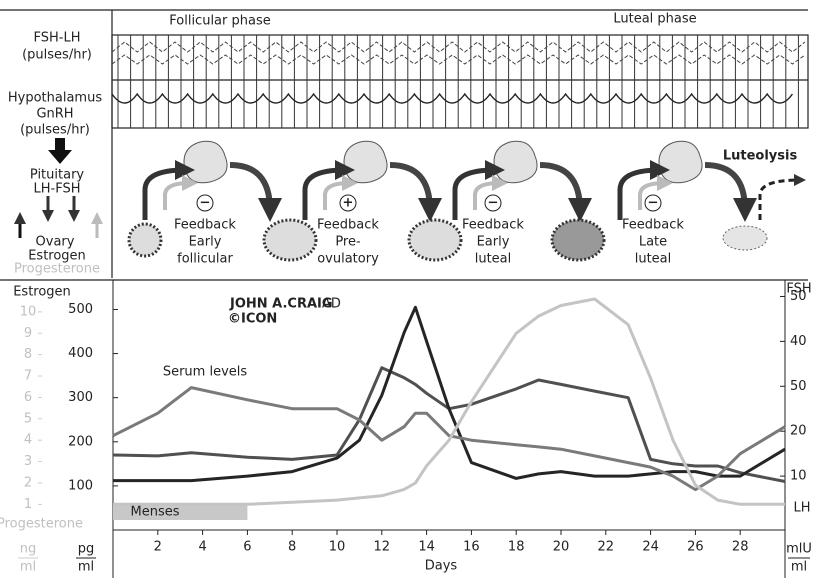  Describe the element at coordinates (654, 19) in the screenshot. I see `phase-label: Luteal phase` at that location.